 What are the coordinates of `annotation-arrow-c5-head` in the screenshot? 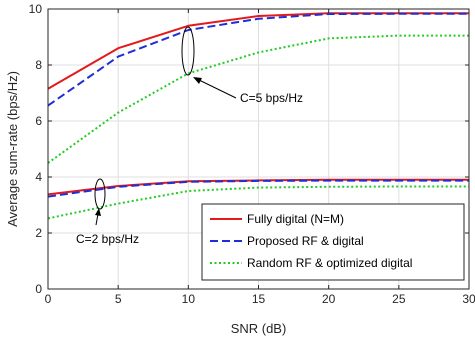 It's located at (197, 80).